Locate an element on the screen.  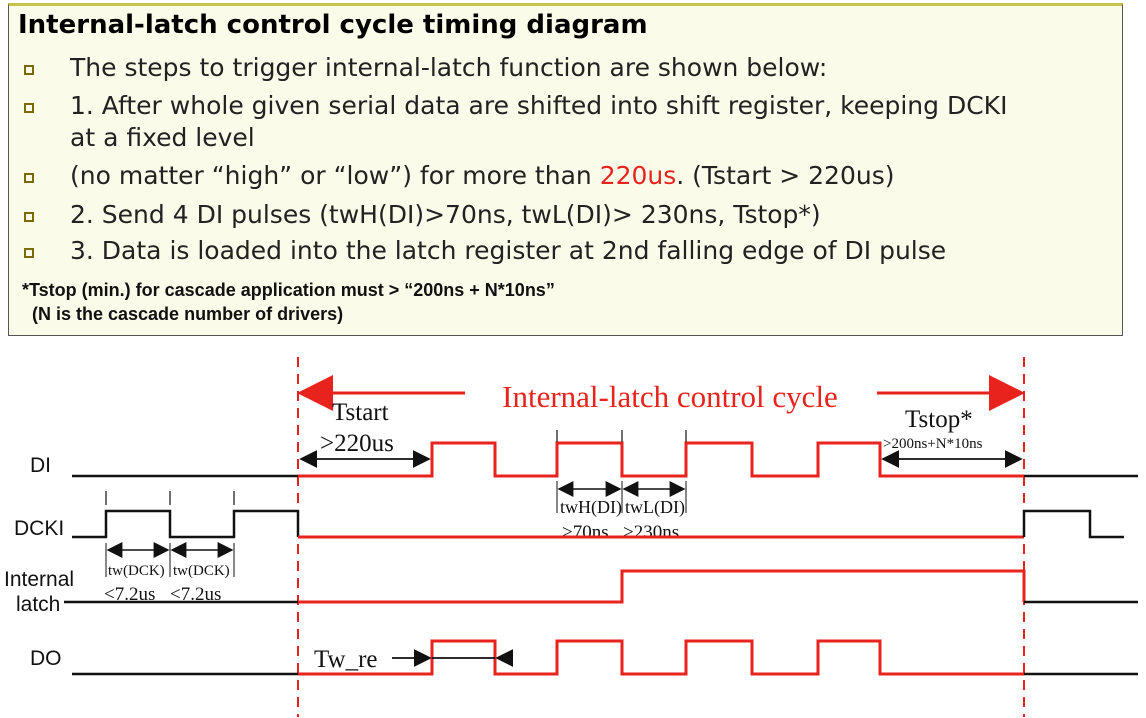
bullet-text: at a fixed level is located at coordinates (162, 137).